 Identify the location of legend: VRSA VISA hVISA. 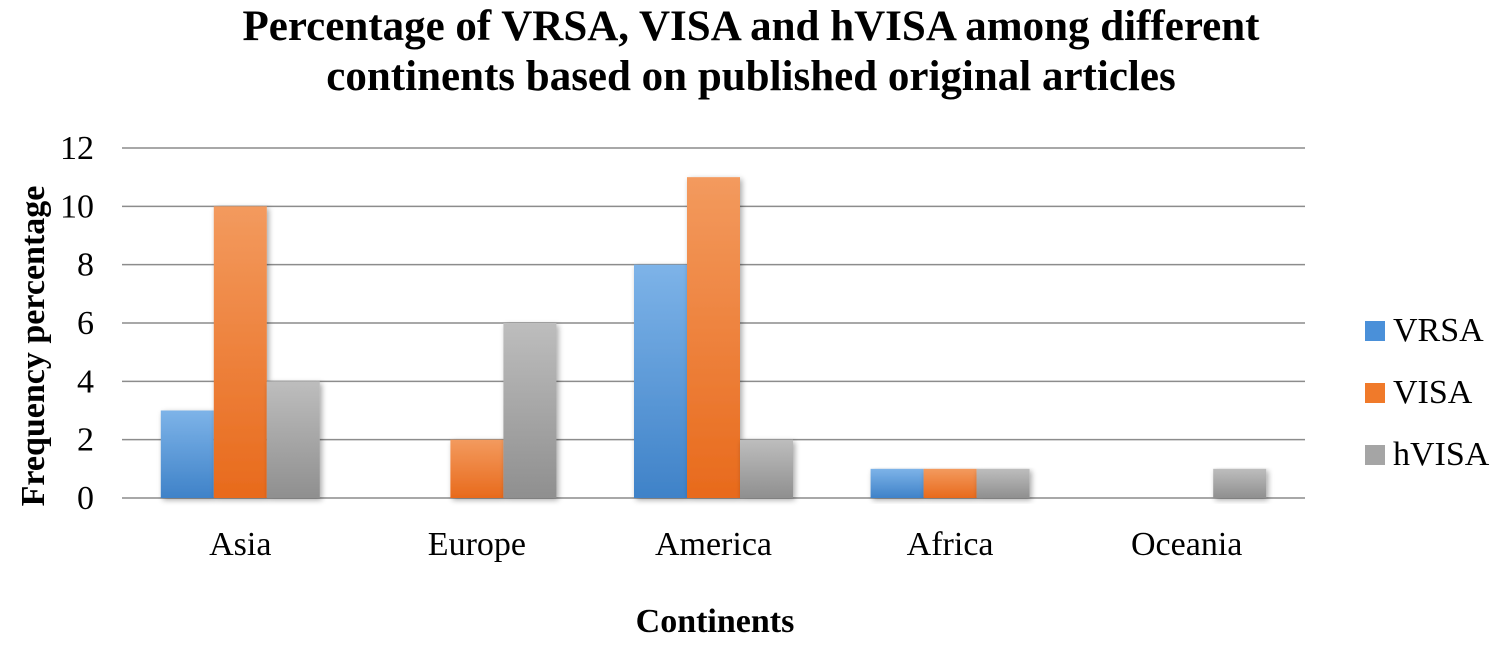
(1427, 393).